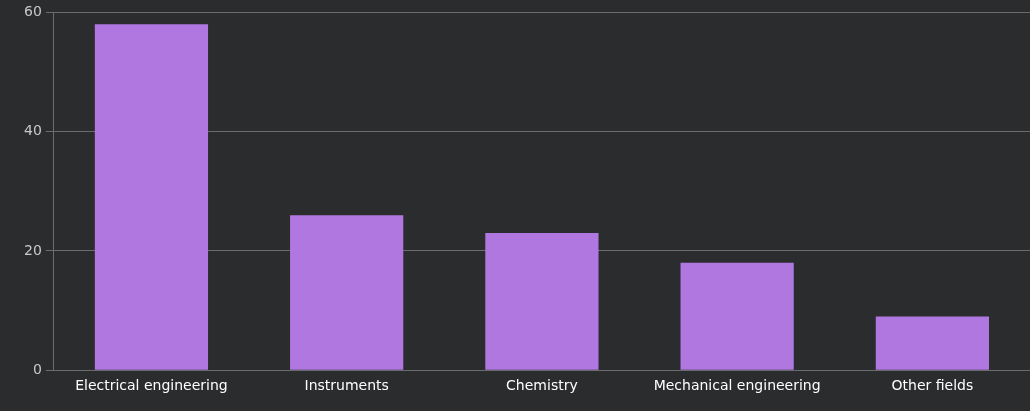  I want to click on y-tick-label: 20, so click(32, 249).